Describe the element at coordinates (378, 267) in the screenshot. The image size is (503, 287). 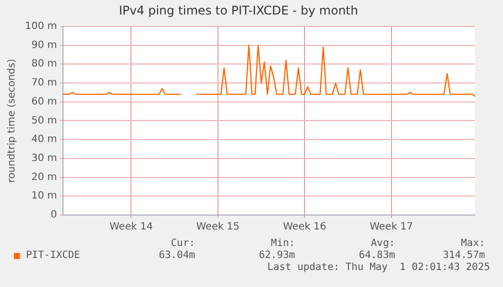
I see `text: Last update: Thu May 1 02:01:43 2025` at that location.